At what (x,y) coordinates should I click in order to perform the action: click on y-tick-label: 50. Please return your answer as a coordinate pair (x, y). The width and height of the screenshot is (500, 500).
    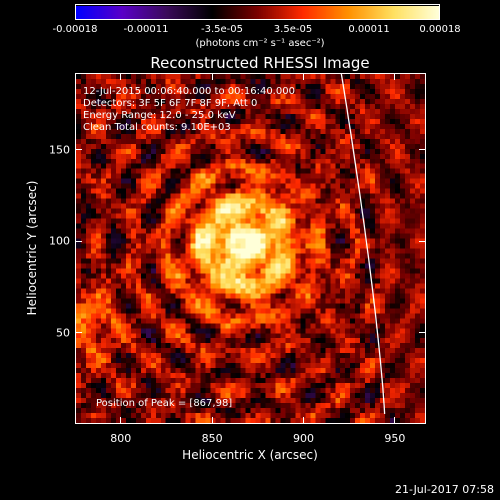
    Looking at the image, I should click on (63, 333).